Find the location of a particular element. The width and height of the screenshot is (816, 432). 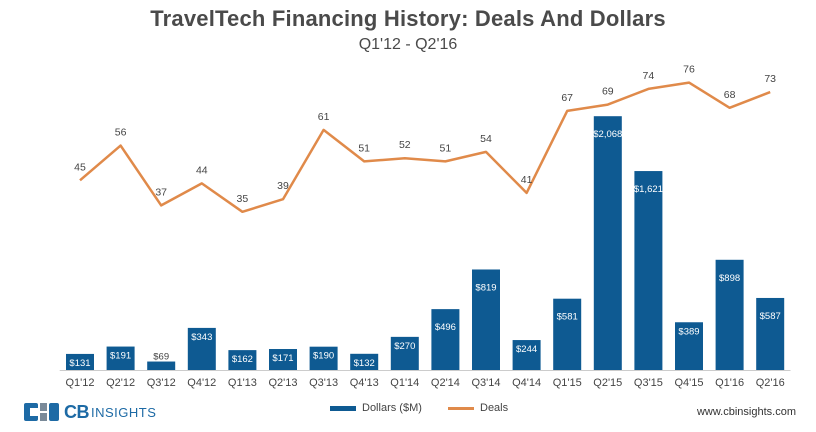

deal-label-Q4'15: 76 is located at coordinates (689, 70).